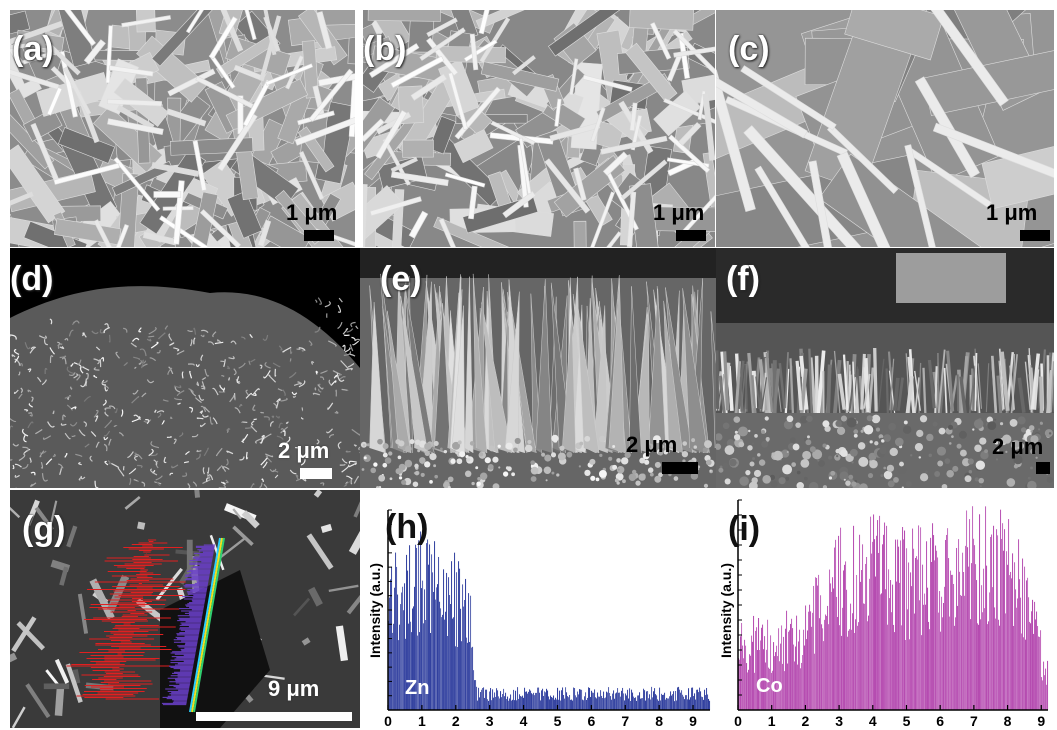 The image size is (1057, 730). What do you see at coordinates (401, 279) in the screenshot?
I see `panel-label-e: (e)` at bounding box center [401, 279].